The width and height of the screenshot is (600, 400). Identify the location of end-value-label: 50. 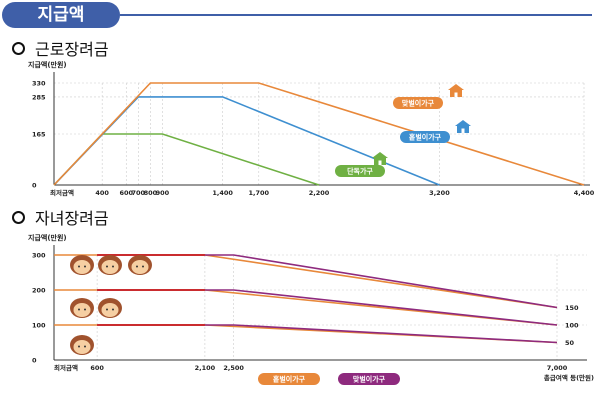
(570, 343).